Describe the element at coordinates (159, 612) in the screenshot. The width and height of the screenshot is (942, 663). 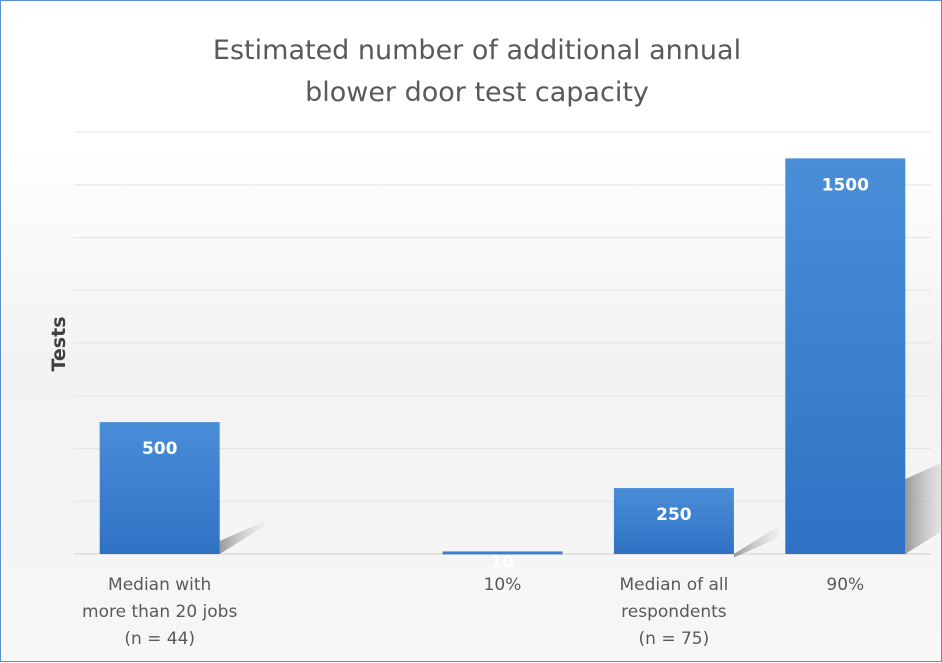
I see `x-tick-label: Median with more than 20 jobs (n = 44)` at that location.